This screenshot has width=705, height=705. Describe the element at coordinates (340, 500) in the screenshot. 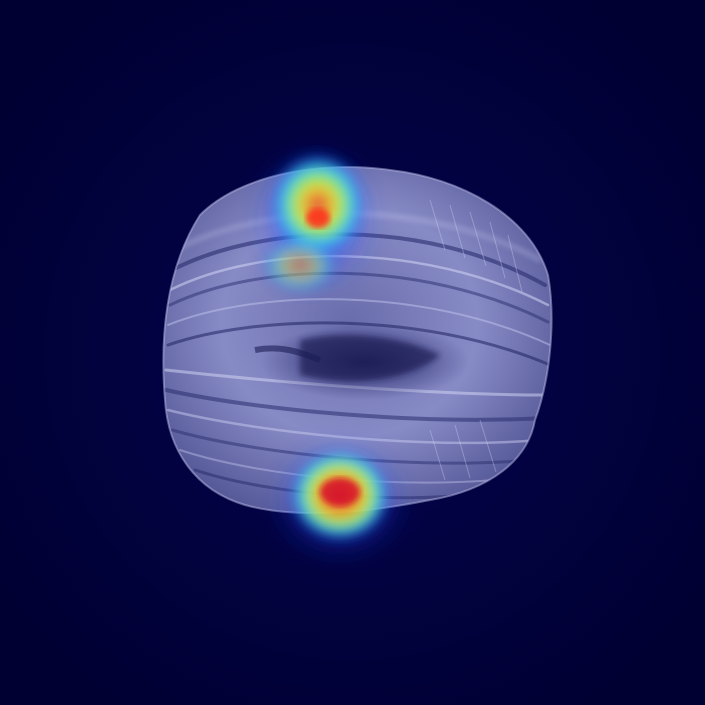

I see `bottom-hotspot` at that location.